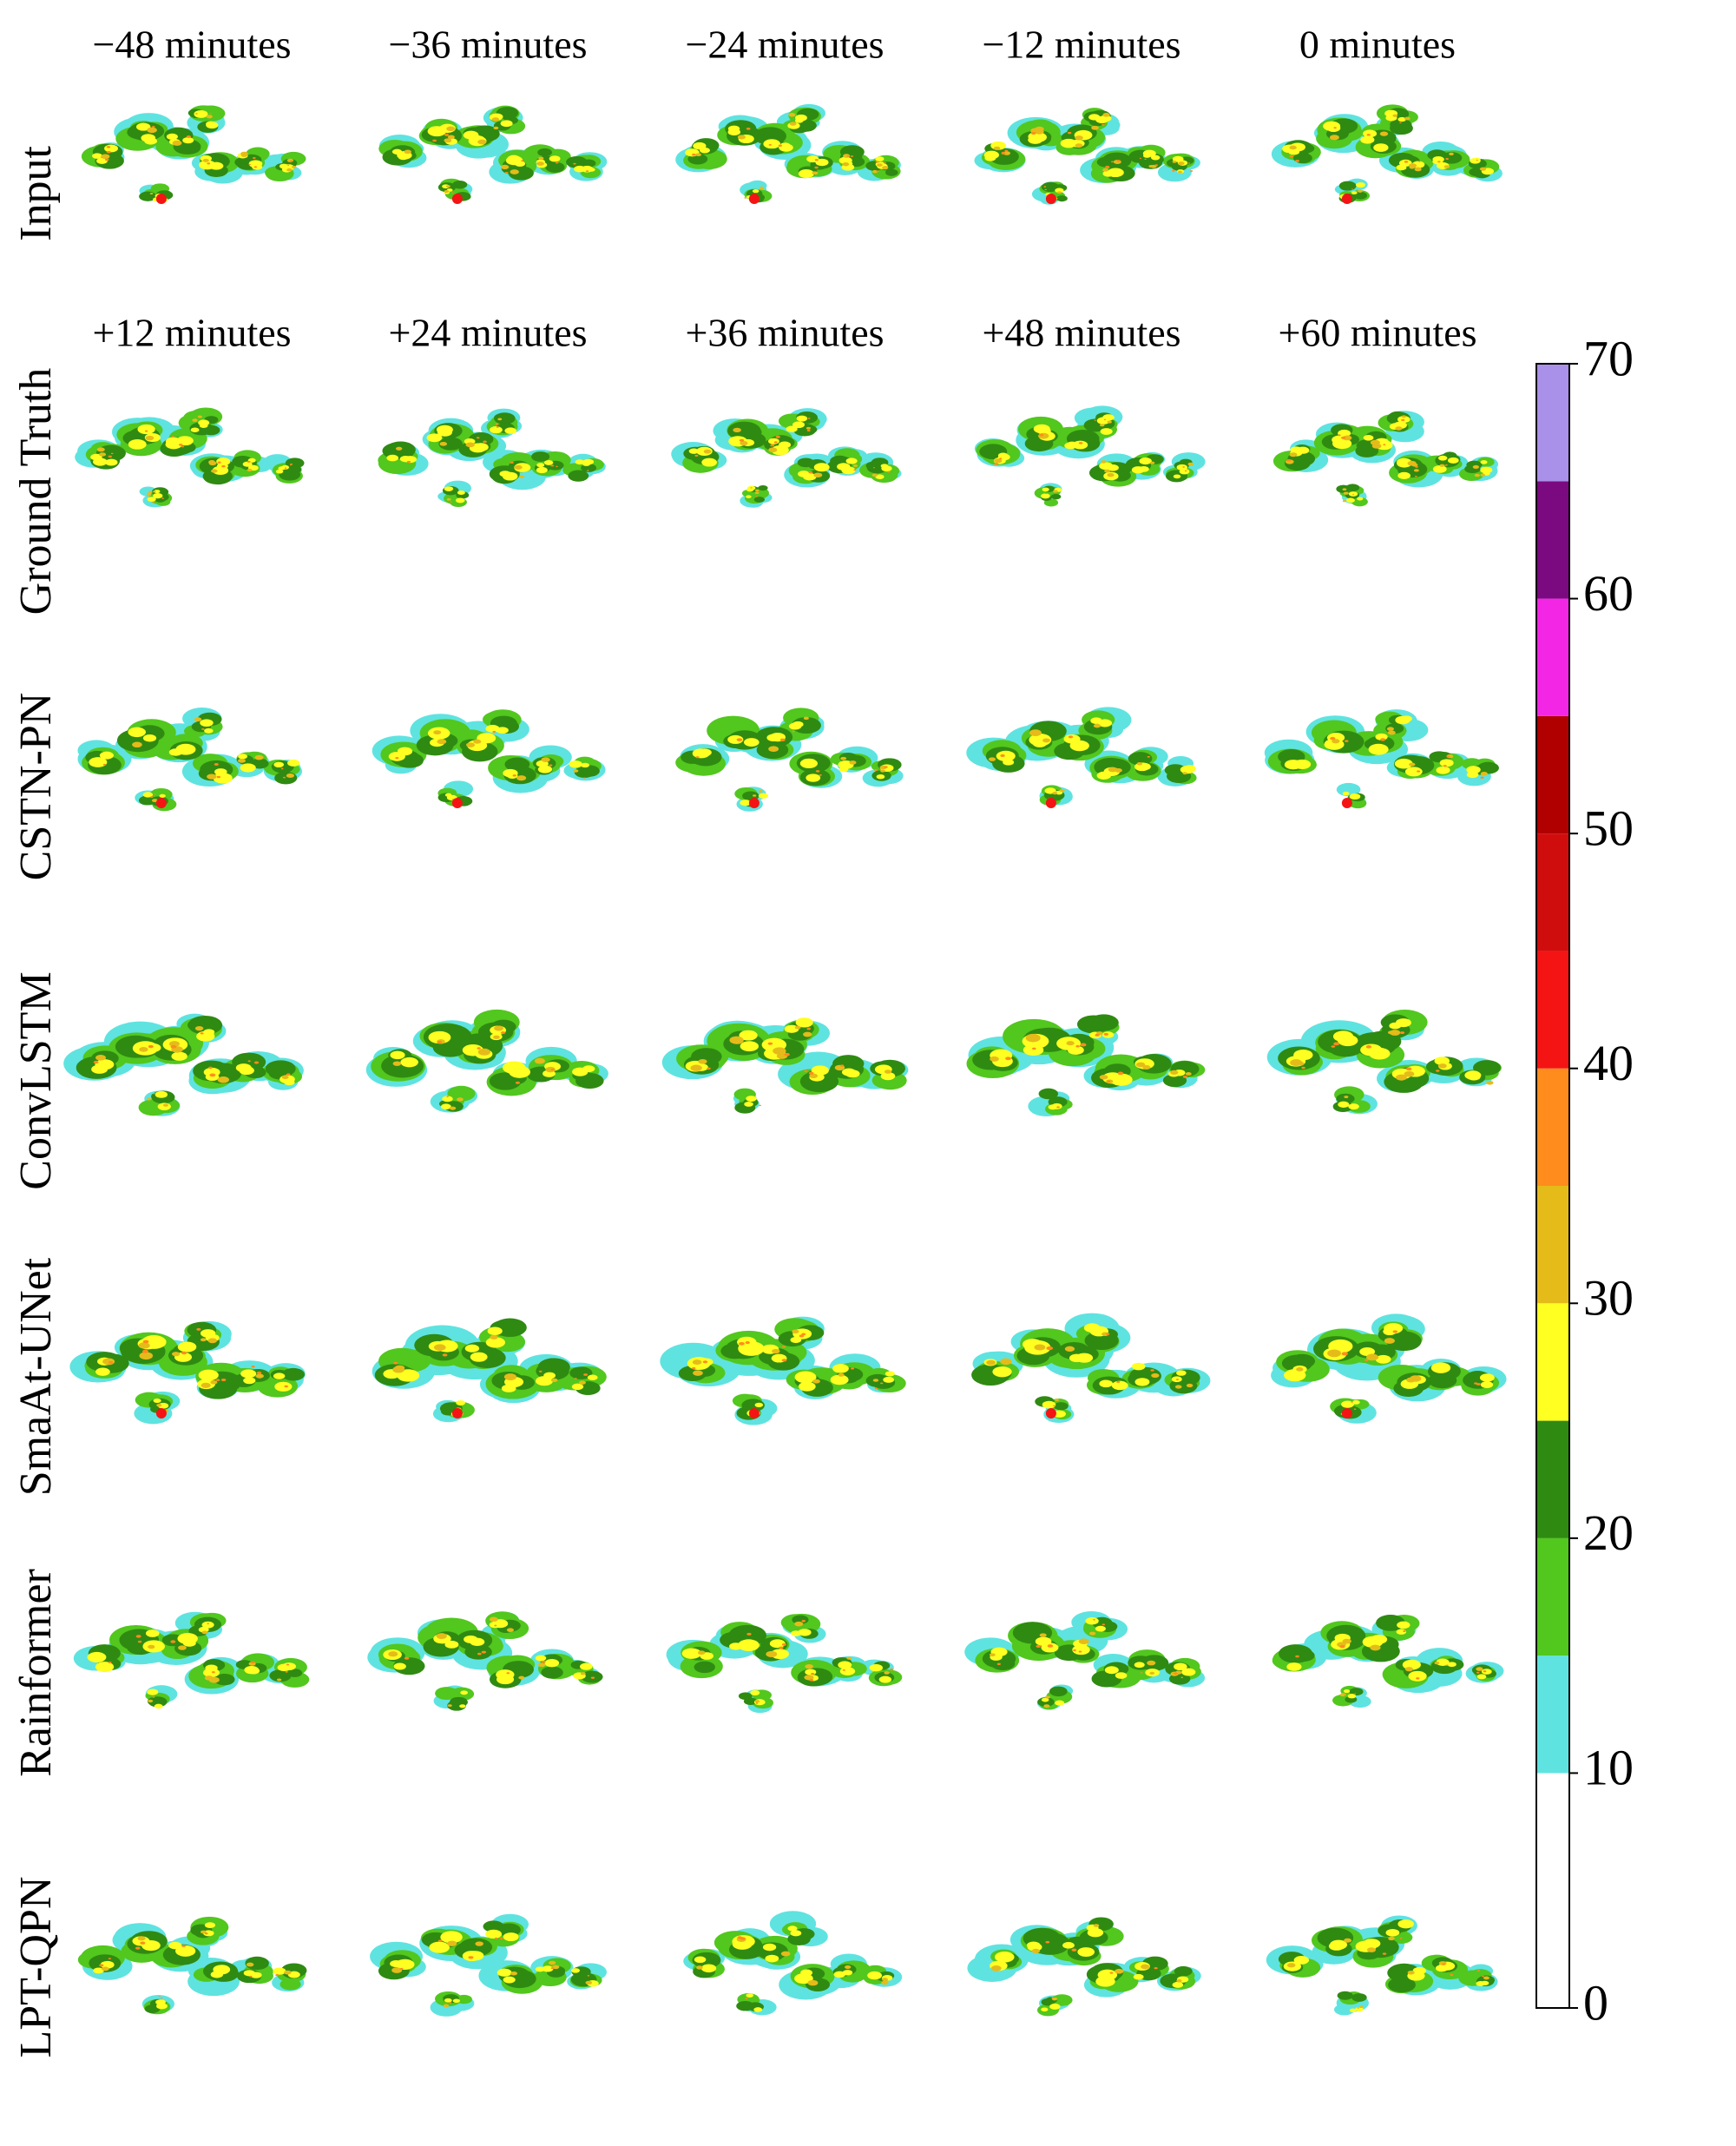 Image resolution: width=1736 pixels, height=2146 pixels. I want to click on column-label: −48 minutes, so click(191, 45).